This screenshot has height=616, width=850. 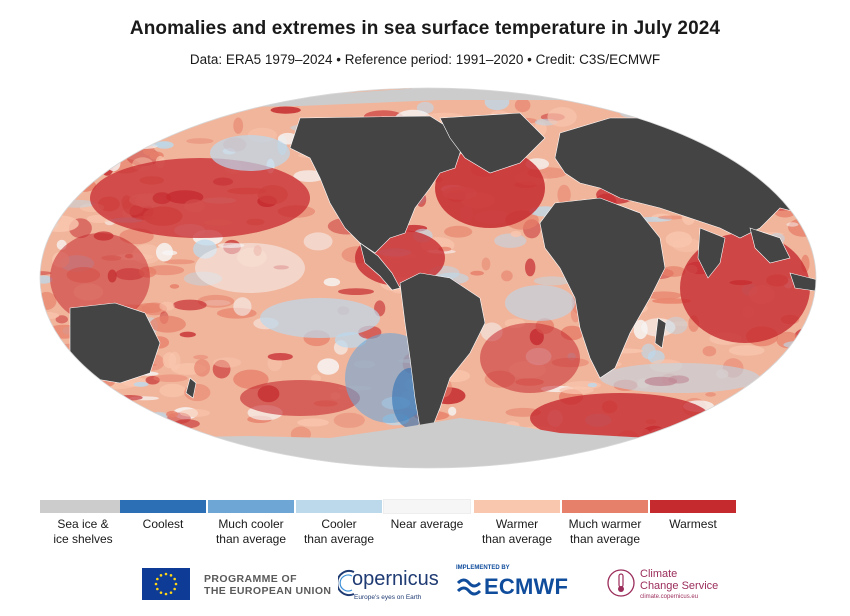 What do you see at coordinates (693, 524) in the screenshot?
I see `legend-label: Warmest` at bounding box center [693, 524].